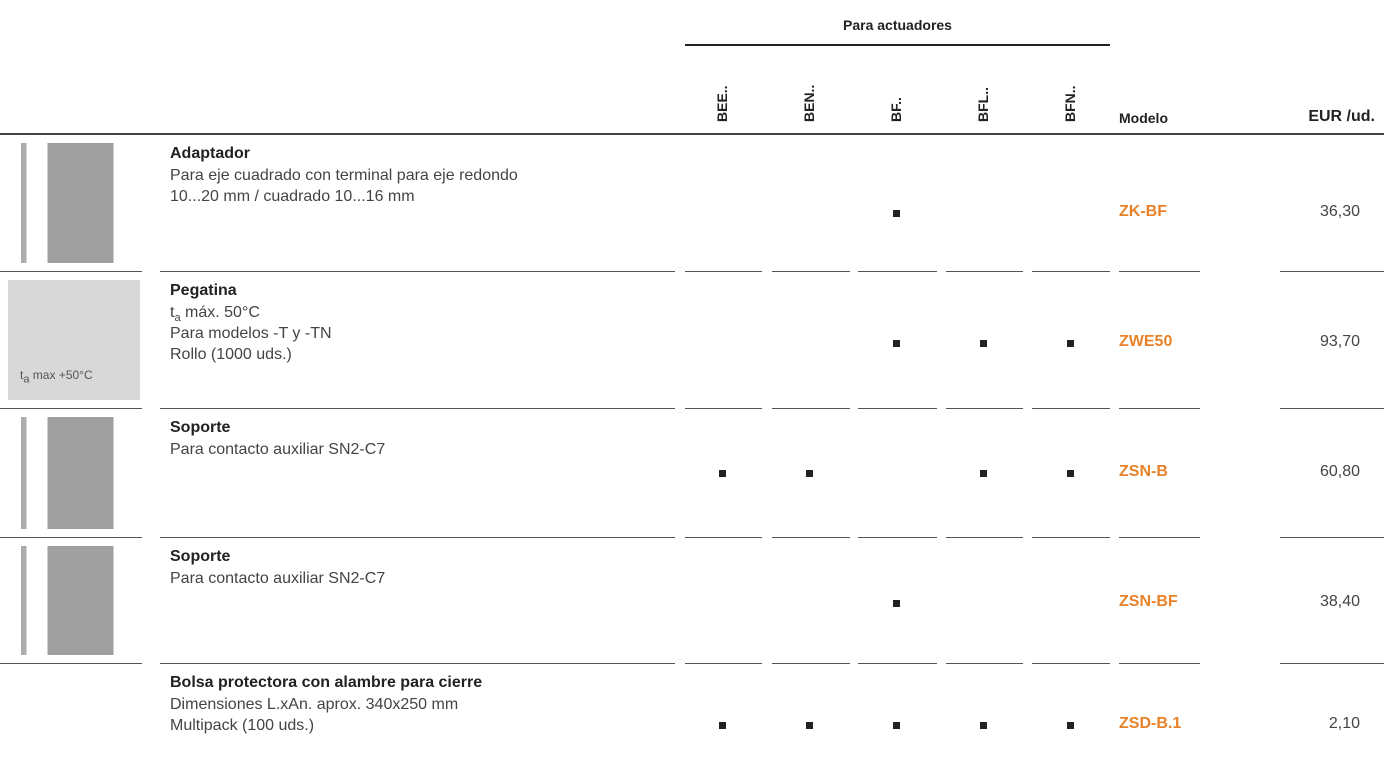  What do you see at coordinates (1339, 211) in the screenshot?
I see `price: 36,30` at bounding box center [1339, 211].